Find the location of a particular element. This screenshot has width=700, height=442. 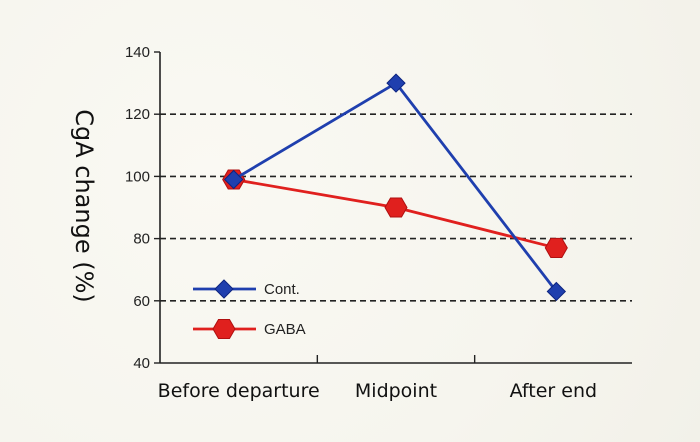

legend-item-cont: Cont. is located at coordinates (246, 289).